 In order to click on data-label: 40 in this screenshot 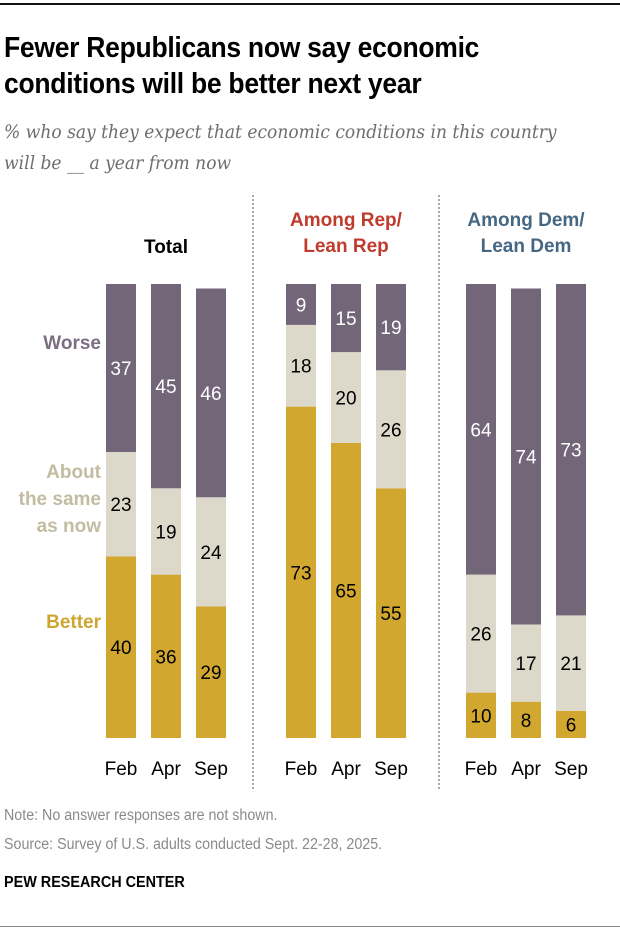, I will do `click(120, 648)`.